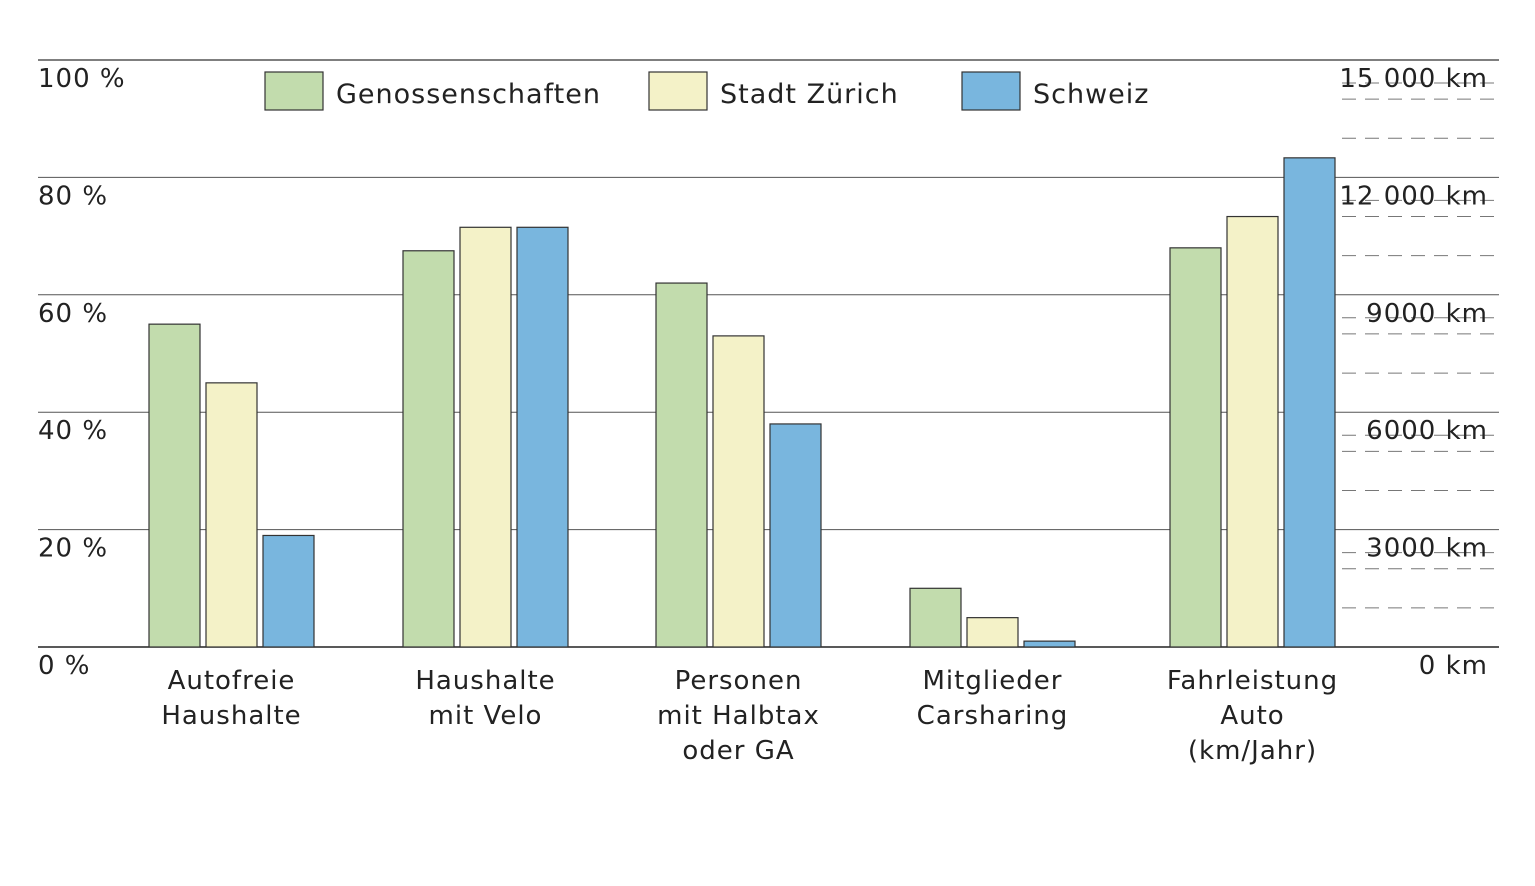 This screenshot has width=1535, height=886. I want to click on legend-label: Stadt Zürich, so click(809, 94).